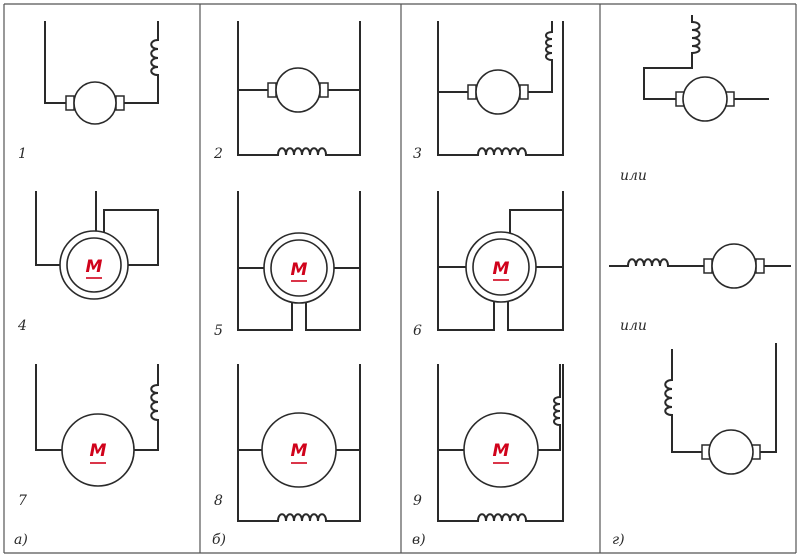 The height and width of the screenshot is (557, 800). What do you see at coordinates (218, 501) in the screenshot?
I see `schematic-number: 8` at bounding box center [218, 501].